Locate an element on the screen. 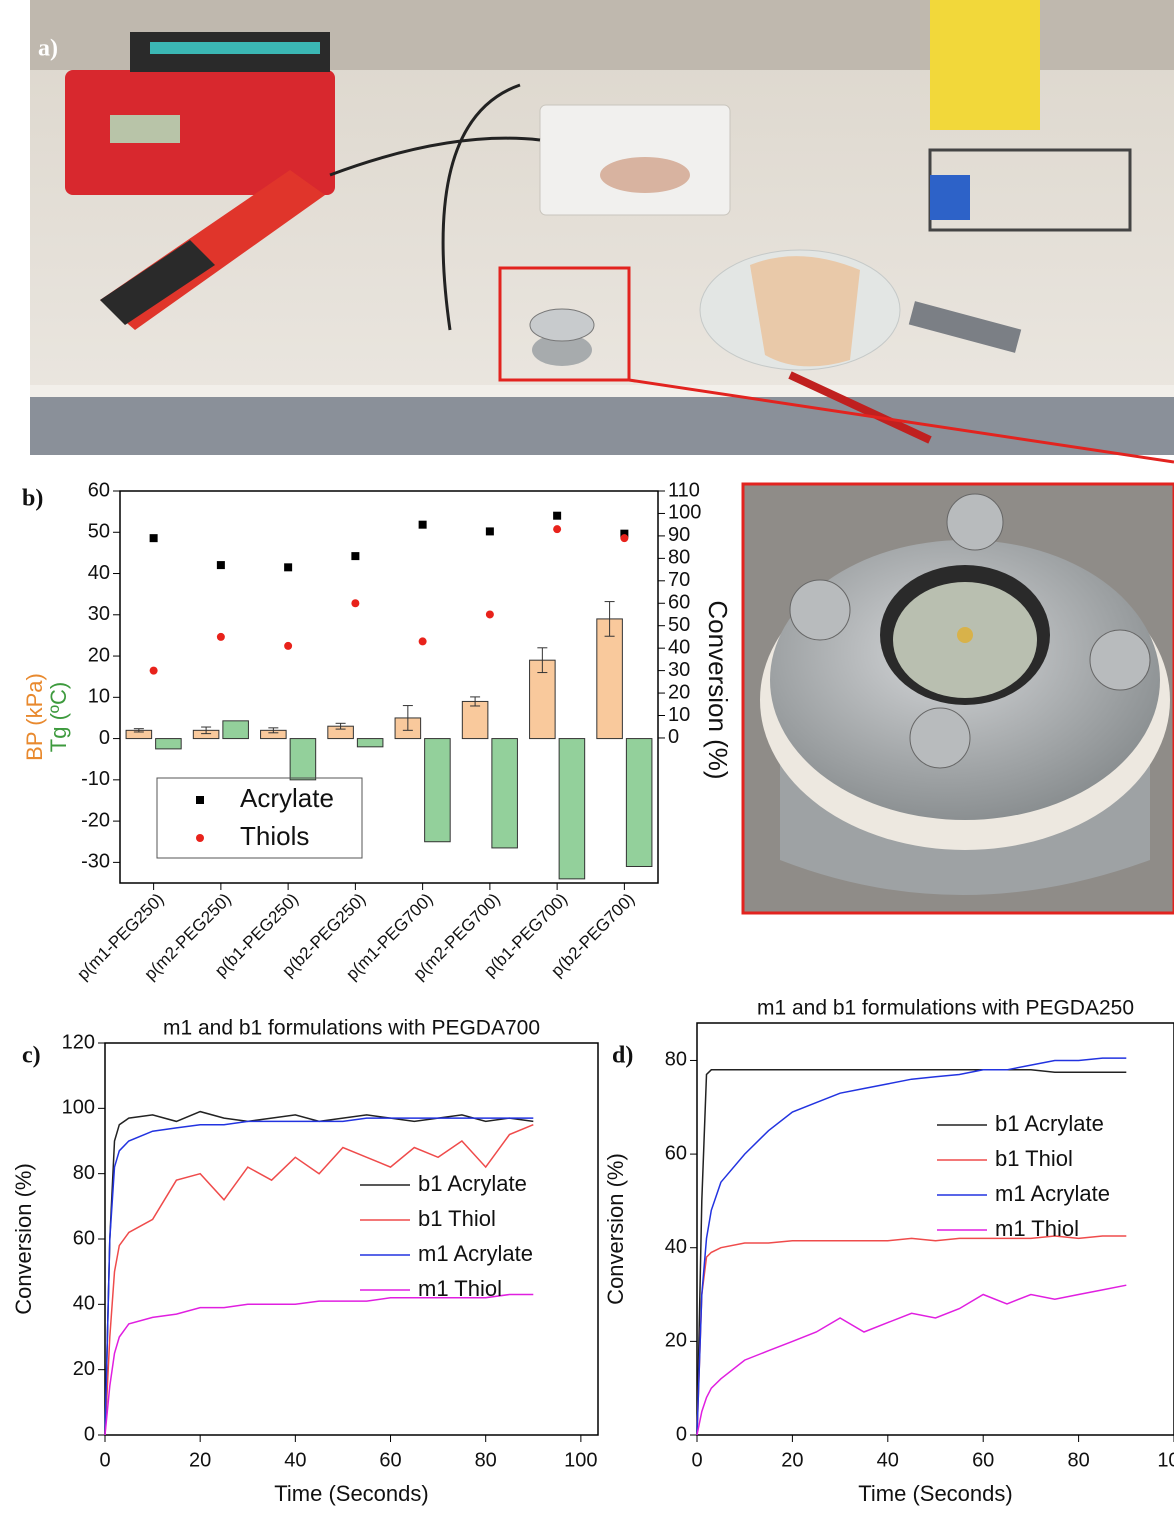 The height and width of the screenshot is (1514, 1174). legend-label: m1 Acrylate is located at coordinates (475, 1253).